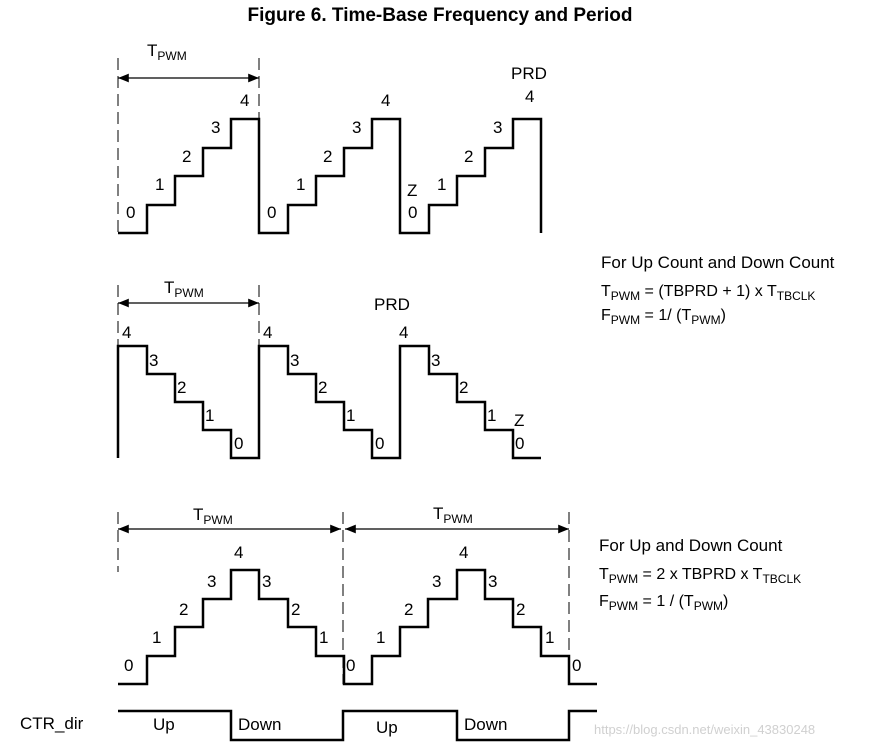 The width and height of the screenshot is (869, 748). What do you see at coordinates (52, 723) in the screenshot?
I see `ctr-dir-label: CTR_dir` at bounding box center [52, 723].